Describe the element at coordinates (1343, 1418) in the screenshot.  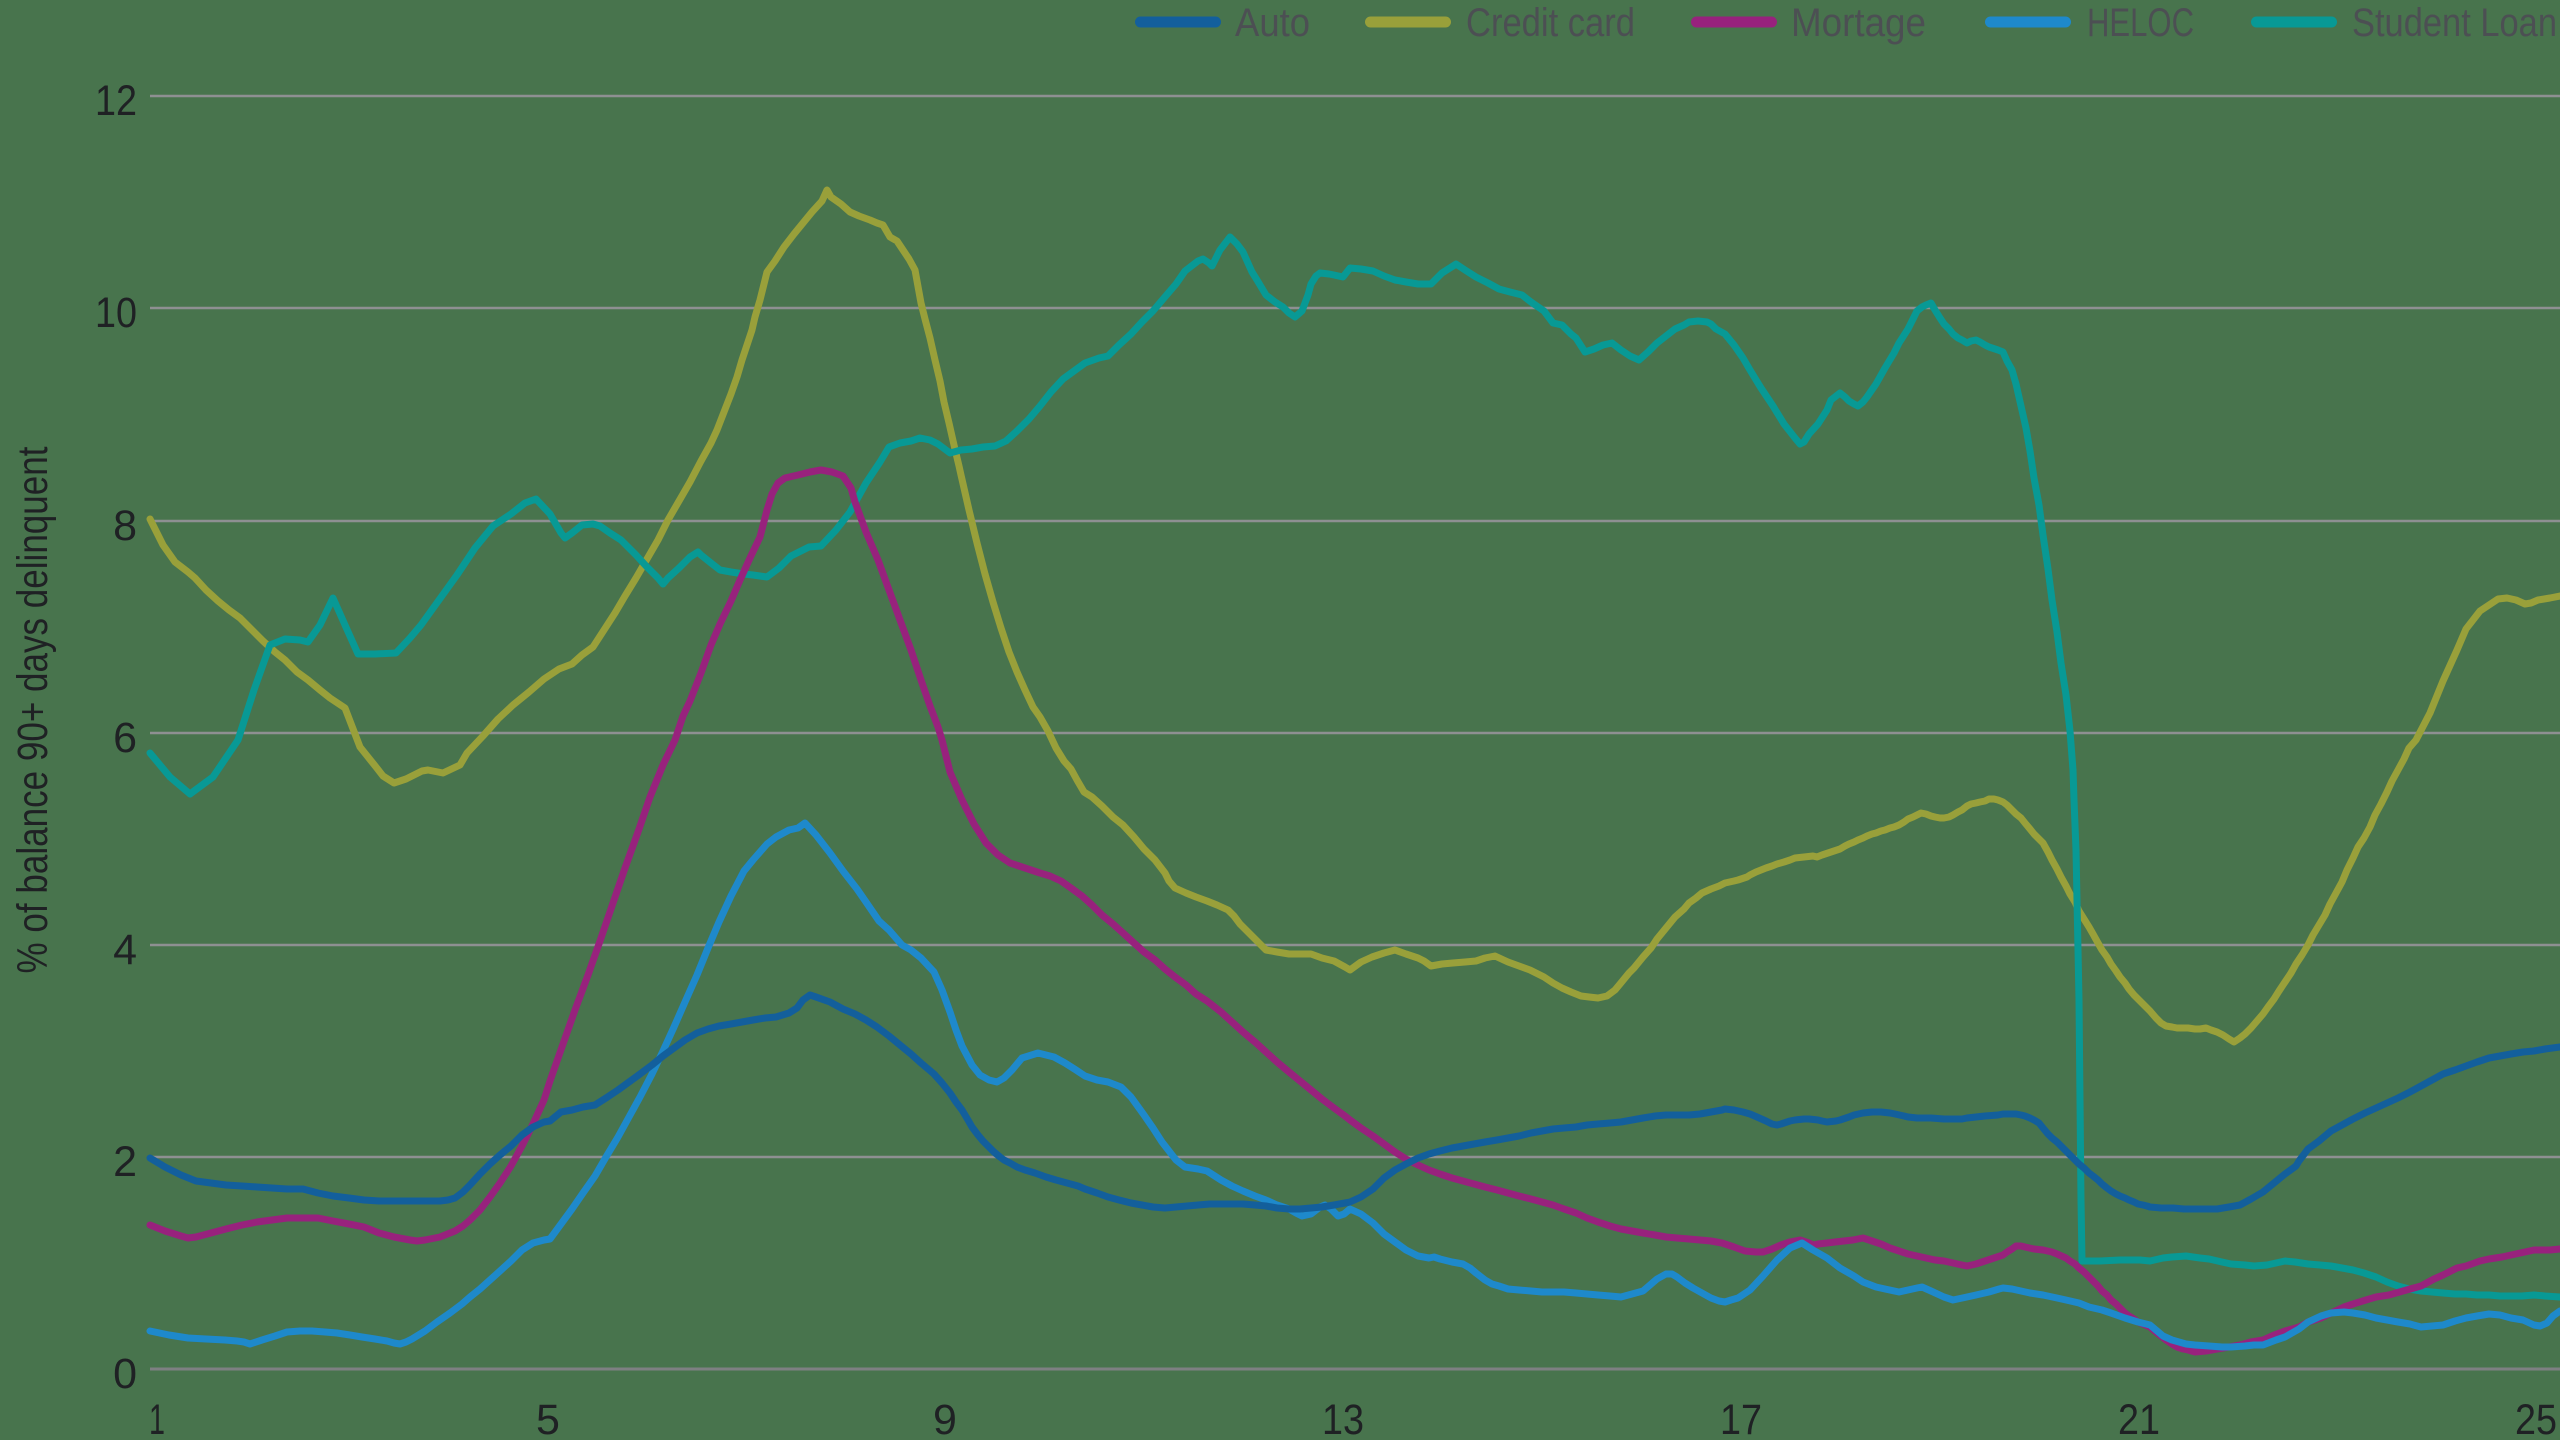
I see `svg-text: 13` at that location.